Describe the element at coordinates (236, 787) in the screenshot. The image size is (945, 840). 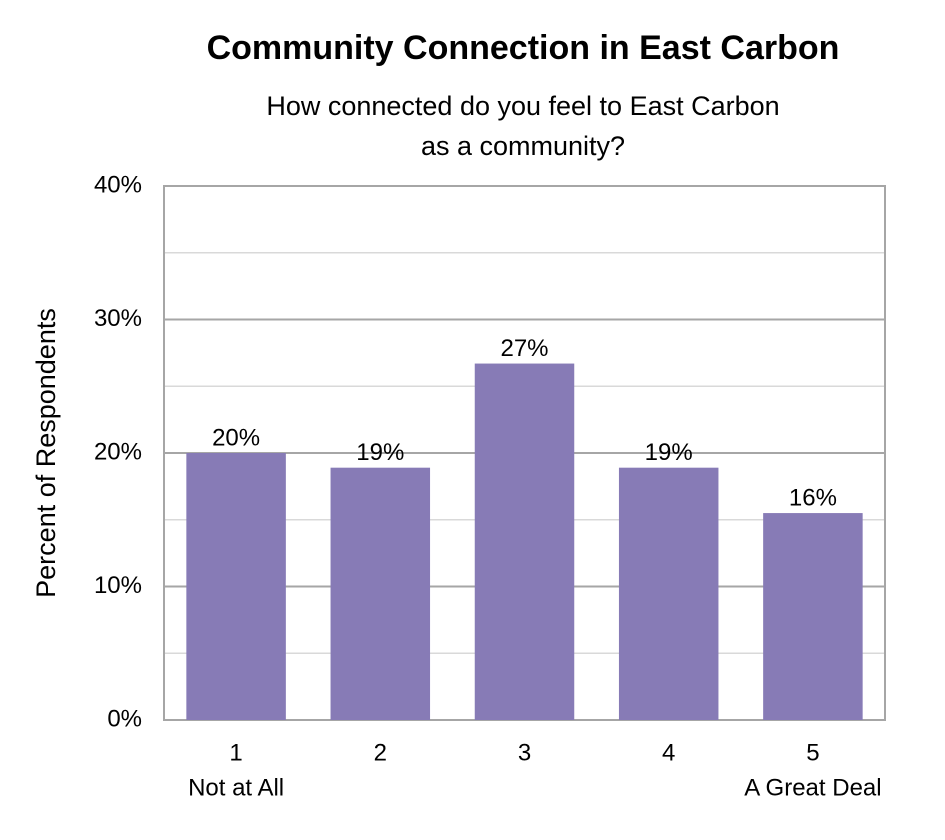
I see `x-tick-sublabel: Not at All` at that location.